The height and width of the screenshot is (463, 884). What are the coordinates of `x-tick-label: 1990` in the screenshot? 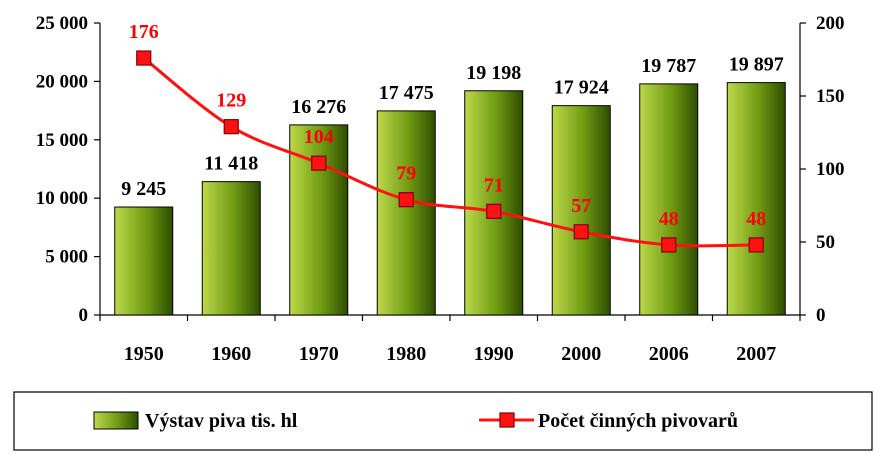 It's located at (494, 354).